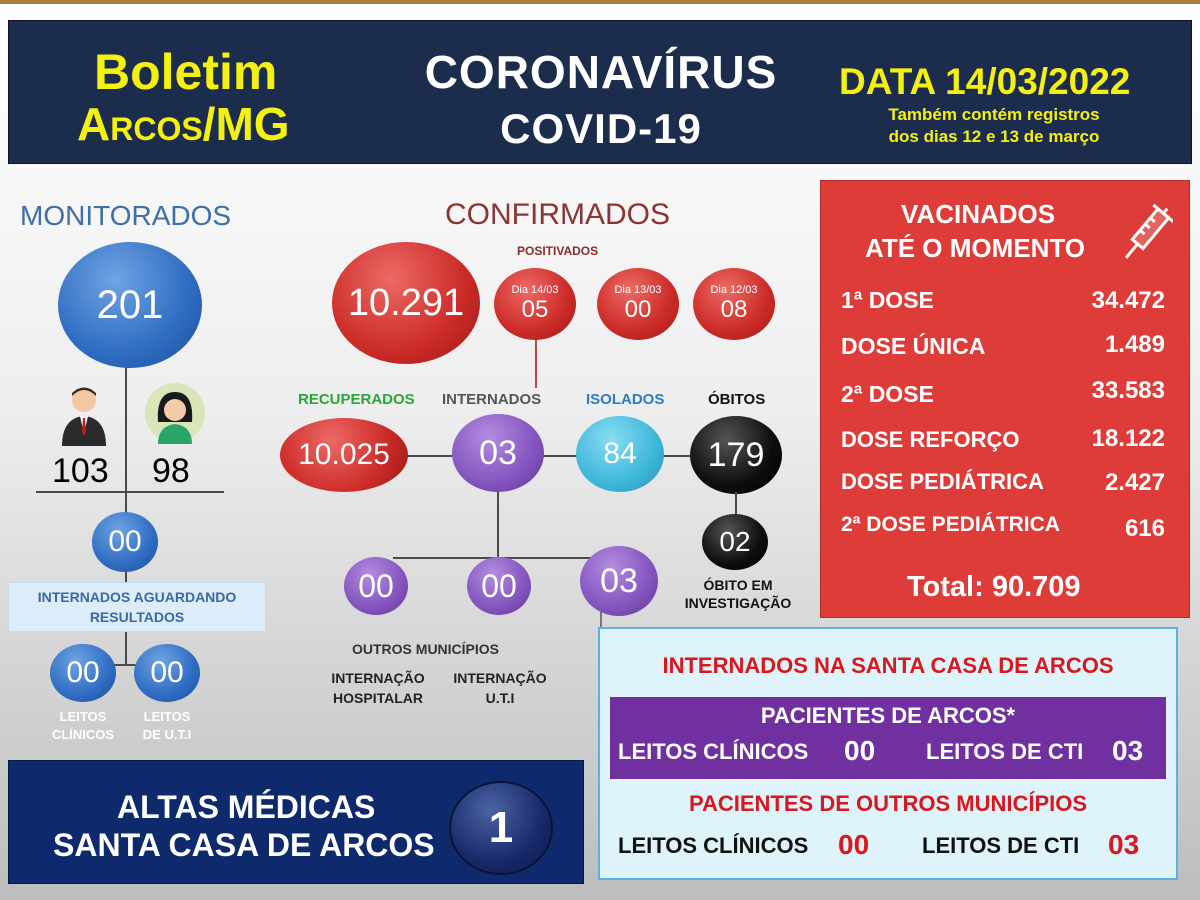 This screenshot has height=900, width=1200. I want to click on leitos-uti-label-line2: DE U.T.I, so click(167, 734).